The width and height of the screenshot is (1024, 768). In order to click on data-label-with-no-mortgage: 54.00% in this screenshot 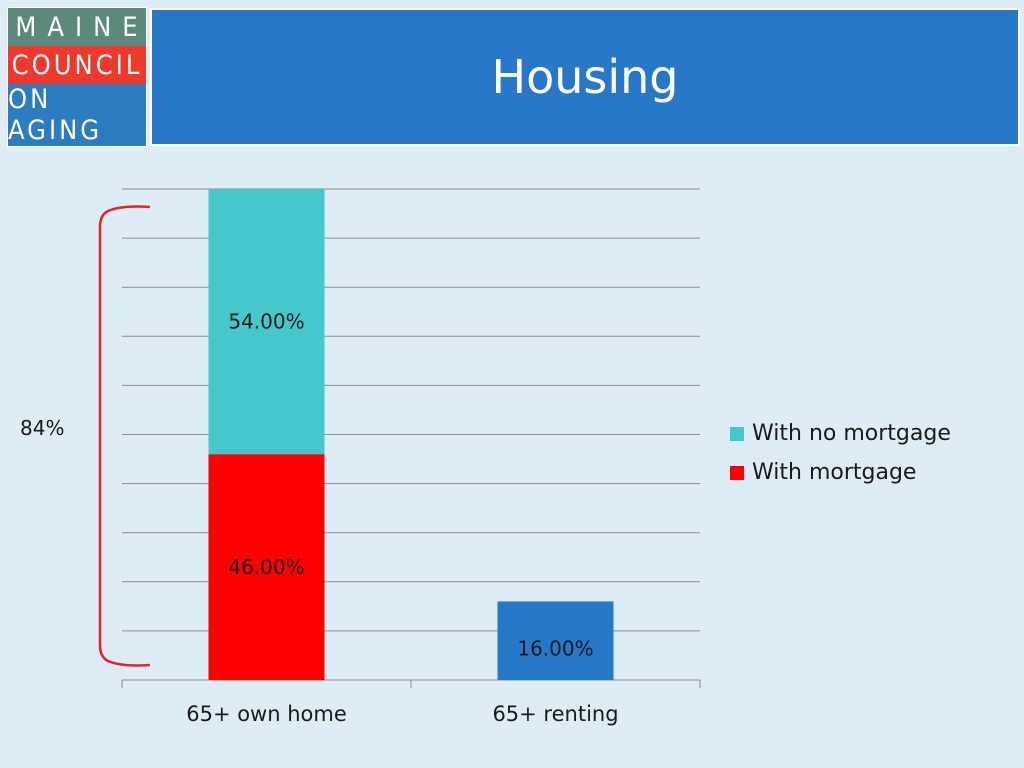, I will do `click(266, 322)`.